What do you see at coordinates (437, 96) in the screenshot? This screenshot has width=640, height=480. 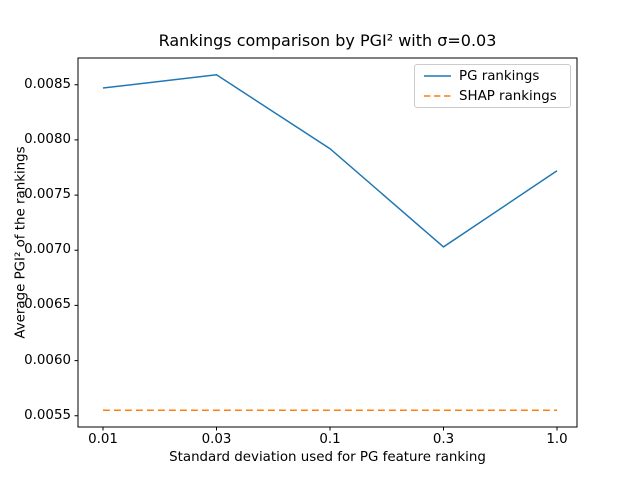 I see `shap-line-sample-icon` at bounding box center [437, 96].